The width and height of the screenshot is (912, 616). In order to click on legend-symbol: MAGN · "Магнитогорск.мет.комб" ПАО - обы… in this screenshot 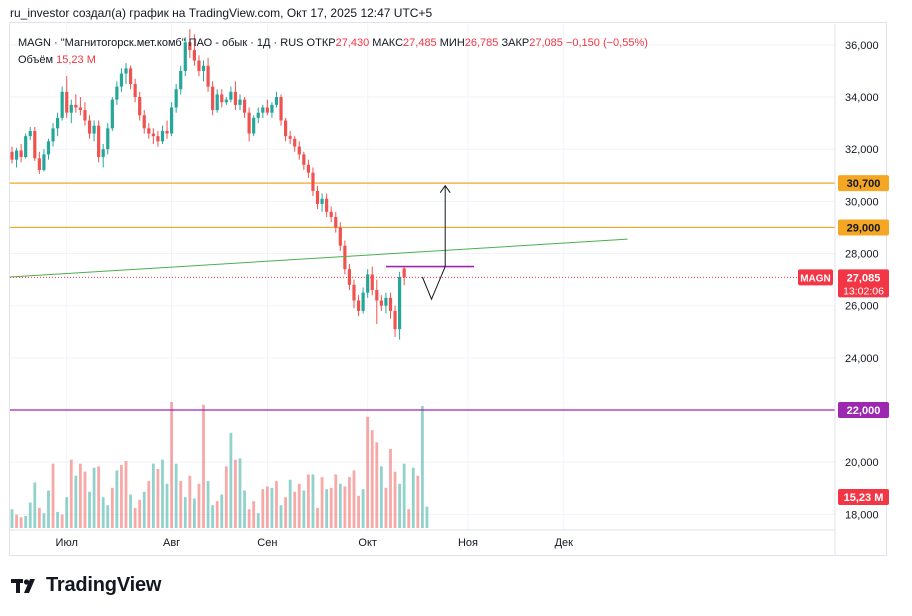, I will do `click(161, 43)`.